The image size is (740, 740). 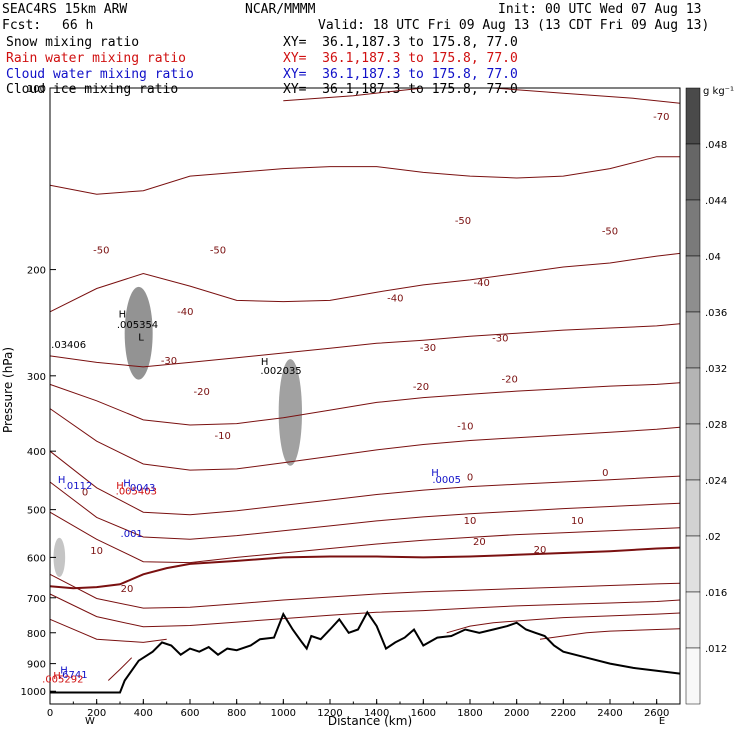 I want to click on colorbar-label: .024, so click(x=716, y=481).